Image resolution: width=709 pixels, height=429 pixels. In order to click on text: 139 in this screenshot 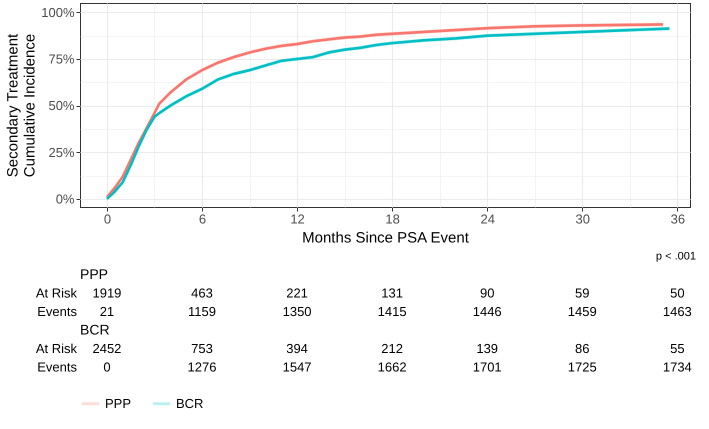, I will do `click(487, 348)`.